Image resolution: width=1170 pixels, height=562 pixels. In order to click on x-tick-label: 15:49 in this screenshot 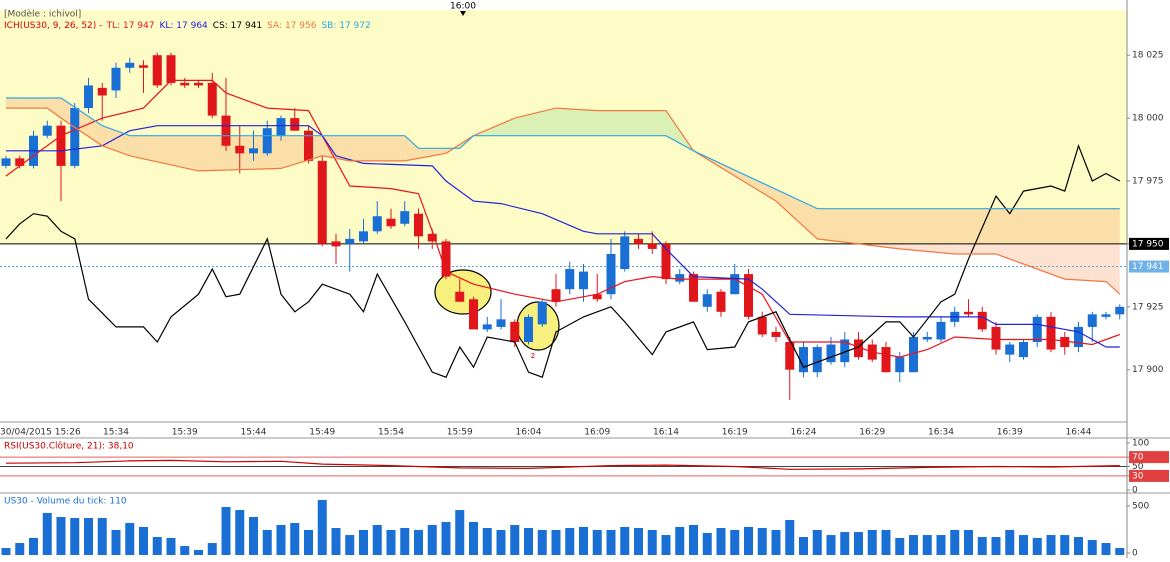, I will do `click(322, 433)`.